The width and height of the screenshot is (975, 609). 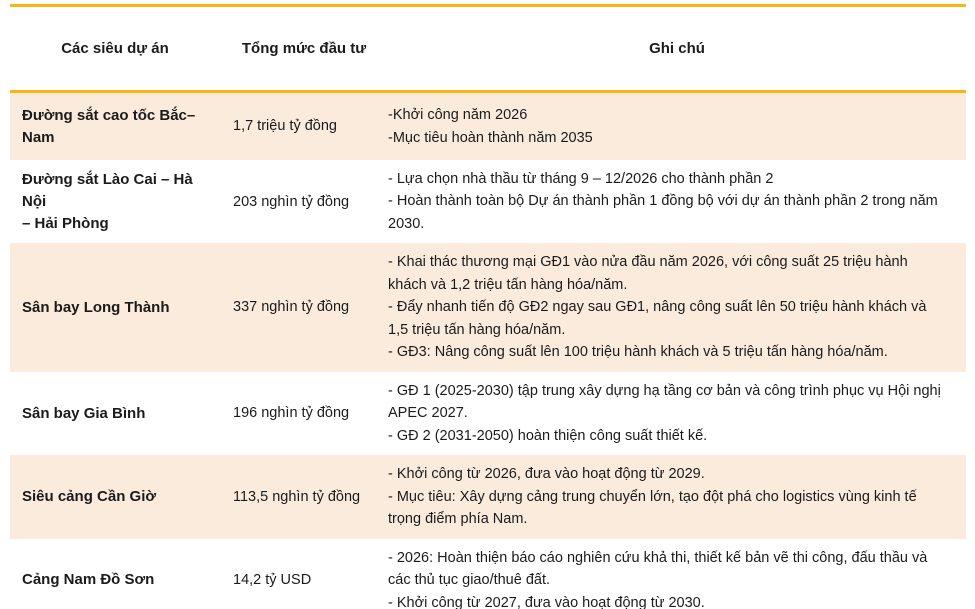 I want to click on project-name: Đường sắt cao tốc Bắc–Nam, so click(x=109, y=126).